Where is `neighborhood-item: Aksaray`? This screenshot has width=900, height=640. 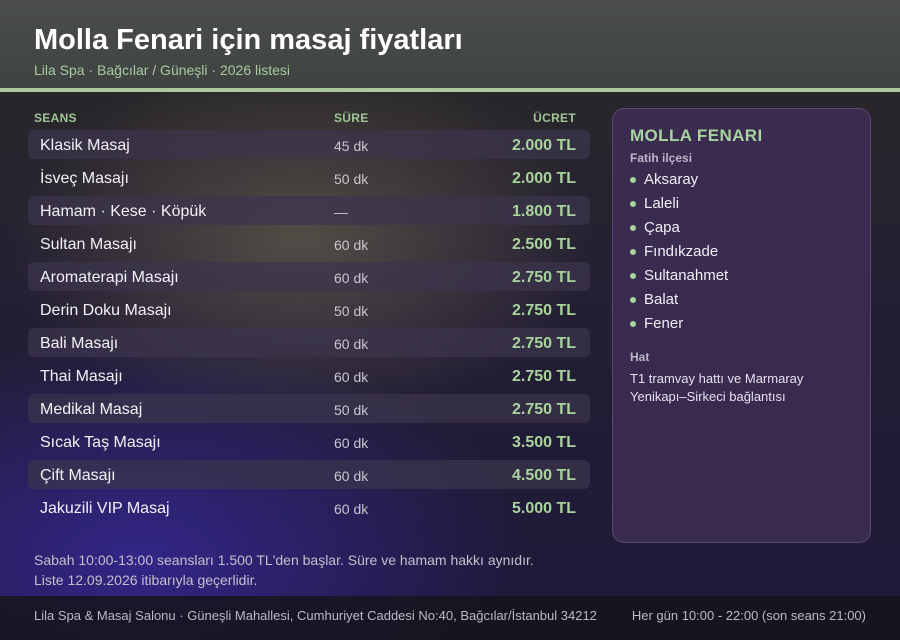 neighborhood-item: Aksaray is located at coordinates (679, 181).